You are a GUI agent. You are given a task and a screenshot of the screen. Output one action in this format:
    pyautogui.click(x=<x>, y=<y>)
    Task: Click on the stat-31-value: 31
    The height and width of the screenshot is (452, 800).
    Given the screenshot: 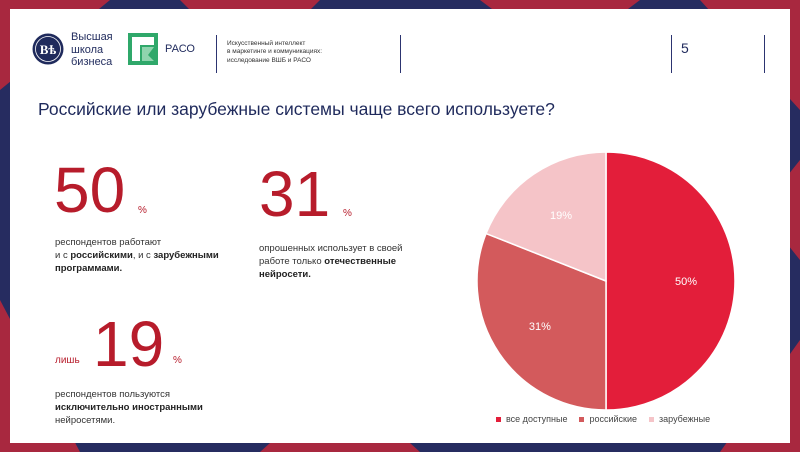 What is the action you would take?
    pyautogui.click(x=295, y=194)
    